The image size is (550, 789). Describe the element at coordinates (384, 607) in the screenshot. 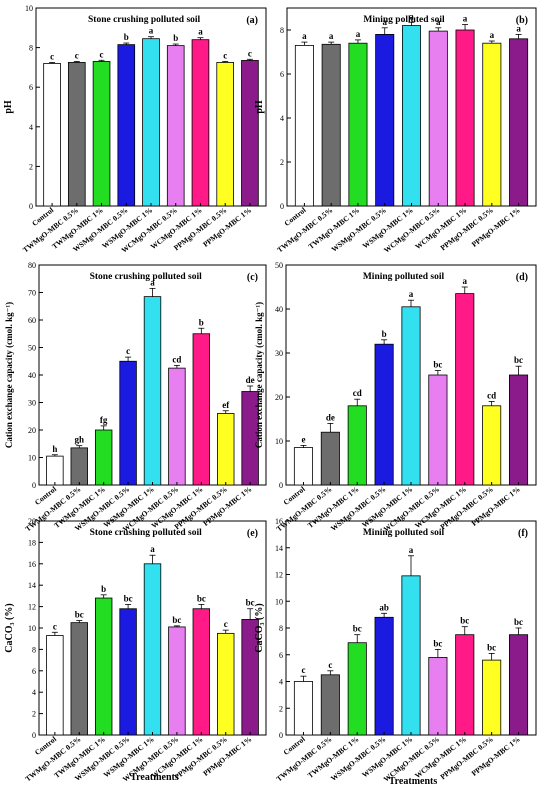

I see `significance-letter: ab` at that location.